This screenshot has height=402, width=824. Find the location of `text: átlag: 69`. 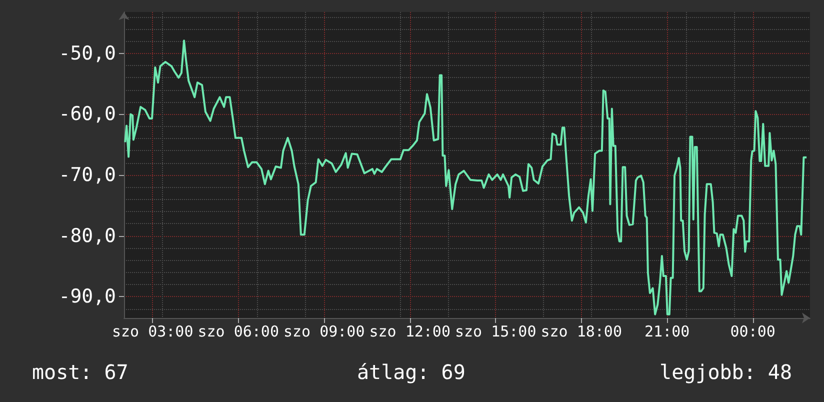

text: átlag: 69 is located at coordinates (411, 372).